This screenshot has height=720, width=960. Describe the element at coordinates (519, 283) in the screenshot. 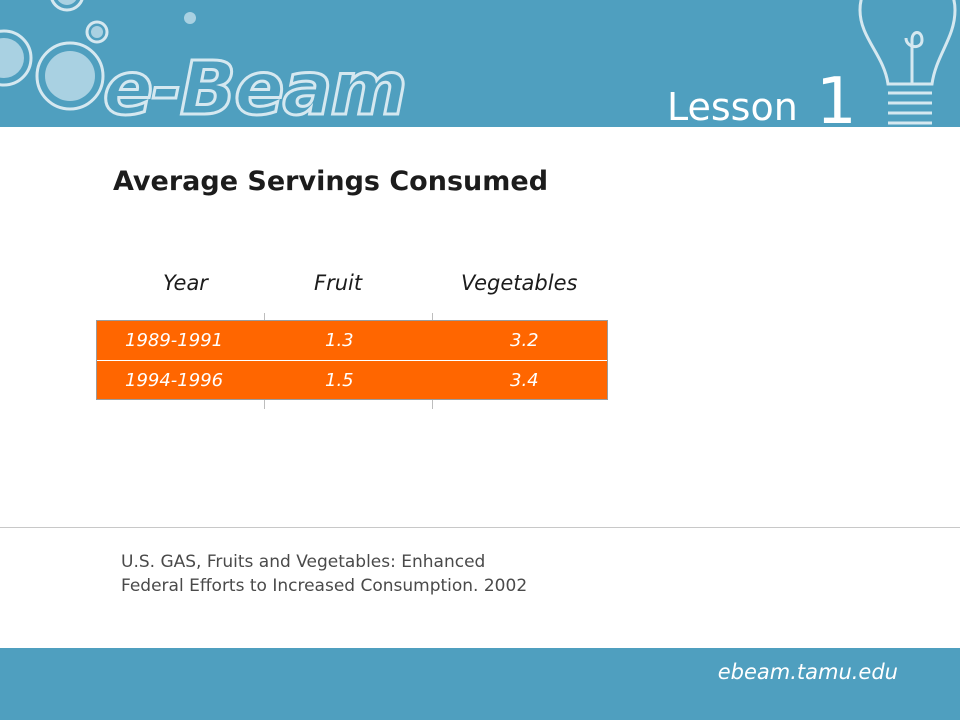

I see `column-header-vegetables: Vegetables` at that location.